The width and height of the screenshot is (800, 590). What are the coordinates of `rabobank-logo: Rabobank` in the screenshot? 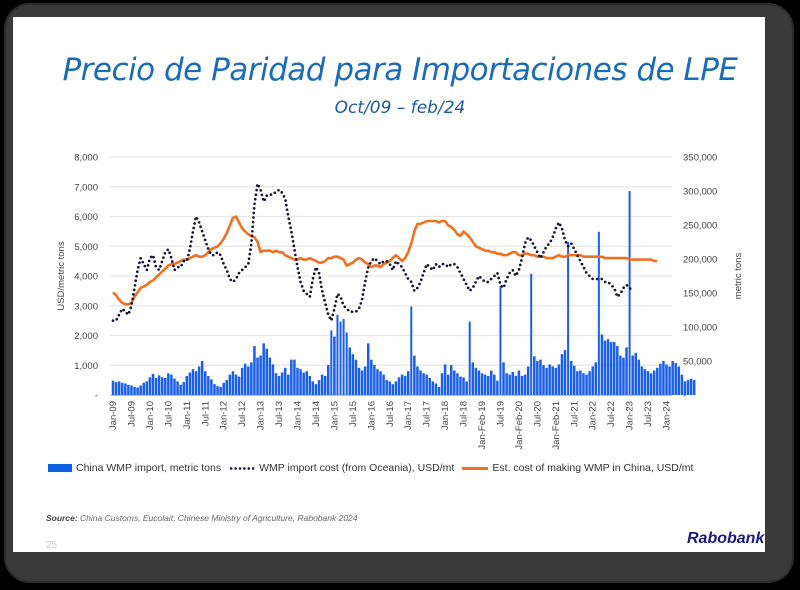 It's located at (726, 538).